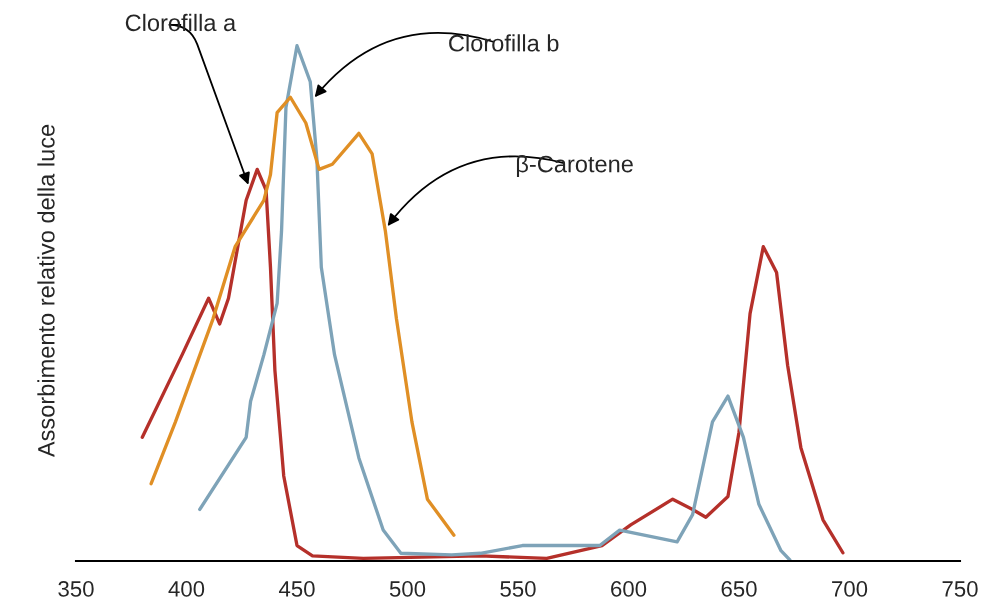 The height and width of the screenshot is (611, 1003). I want to click on y-axis-title: Assorbimento relativo della luce, so click(46, 291).